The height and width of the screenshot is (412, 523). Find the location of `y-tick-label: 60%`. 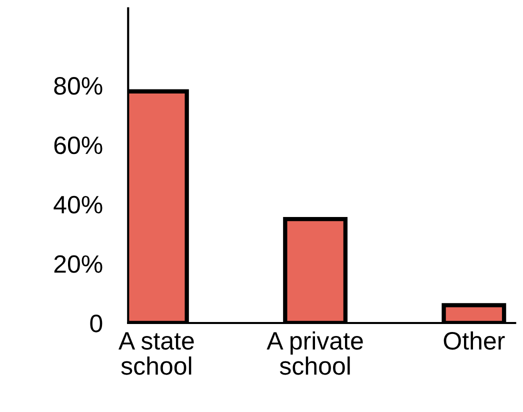

y-tick-label: 60% is located at coordinates (78, 145).